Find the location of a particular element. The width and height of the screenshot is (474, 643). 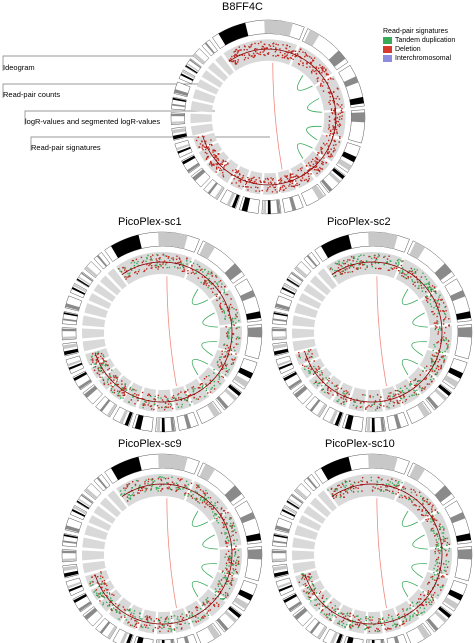

read-count-track is located at coordinates (304, 567).